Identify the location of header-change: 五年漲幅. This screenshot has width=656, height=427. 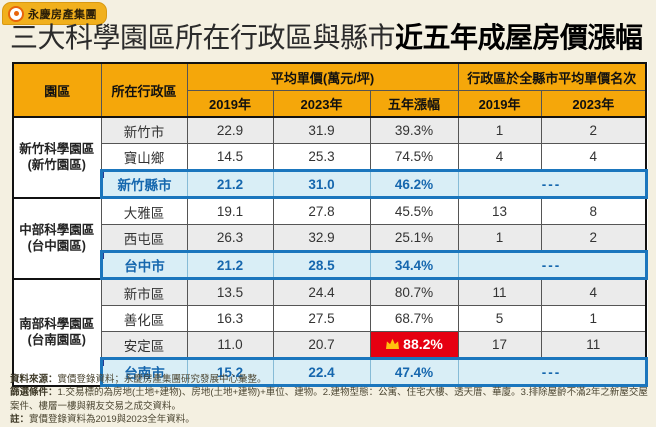
(414, 104).